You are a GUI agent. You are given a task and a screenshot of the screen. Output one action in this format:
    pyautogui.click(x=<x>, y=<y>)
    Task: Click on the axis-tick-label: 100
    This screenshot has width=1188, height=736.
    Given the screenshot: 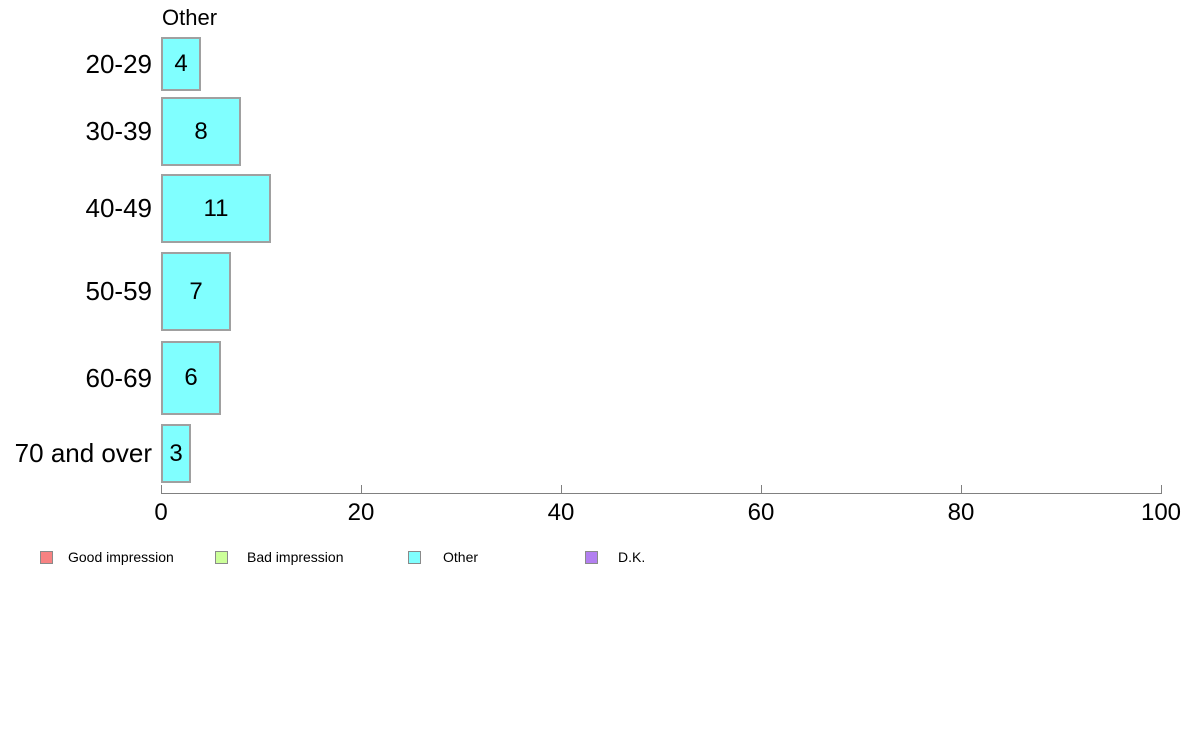 What is the action you would take?
    pyautogui.click(x=1161, y=512)
    